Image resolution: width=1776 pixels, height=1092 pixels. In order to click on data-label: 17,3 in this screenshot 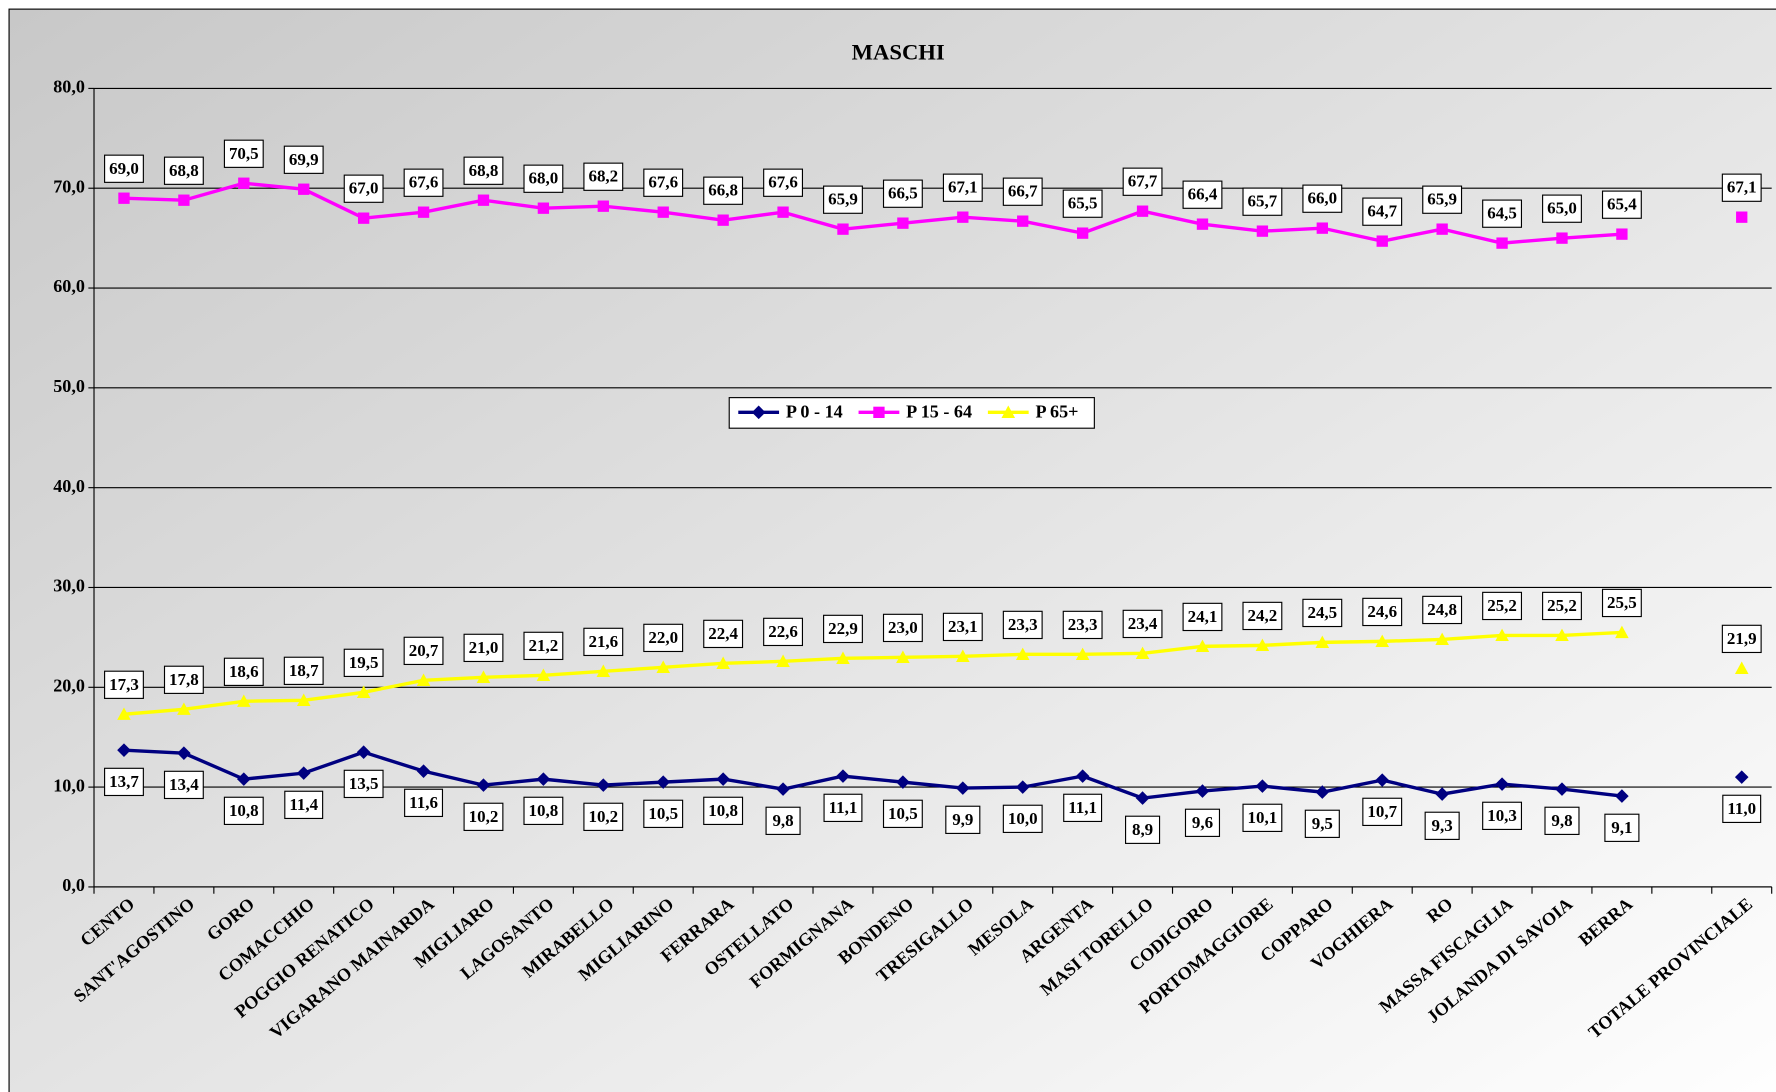, I will do `click(124, 684)`.